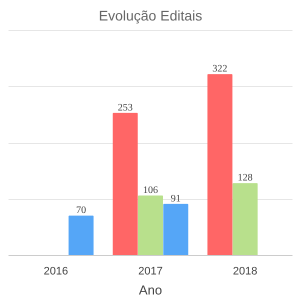 This screenshot has height=300, width=300. What do you see at coordinates (150, 190) in the screenshot?
I see `data-label: 106` at bounding box center [150, 190].